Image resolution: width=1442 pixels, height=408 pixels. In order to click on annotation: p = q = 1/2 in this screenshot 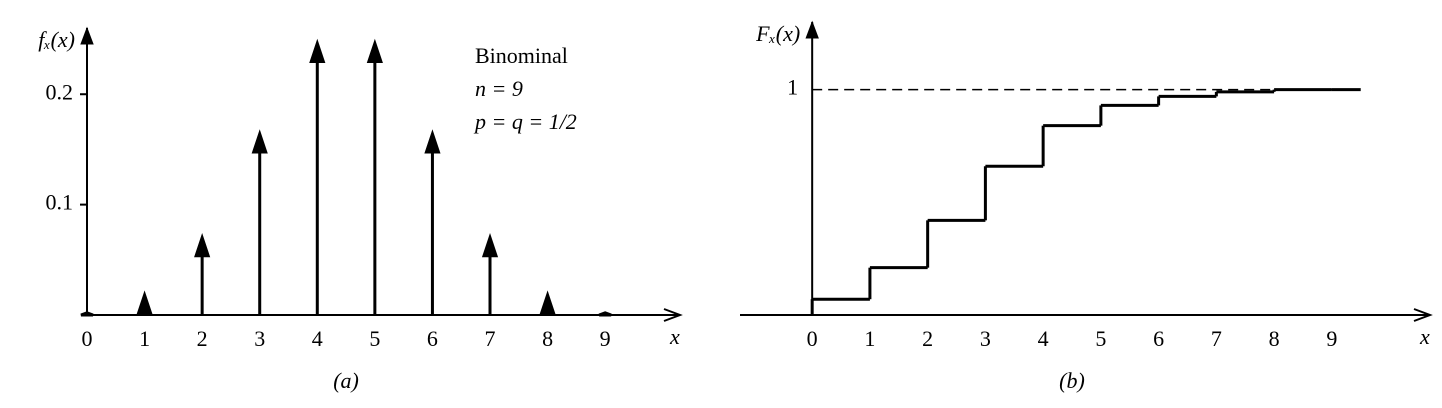, I will do `click(525, 121)`.